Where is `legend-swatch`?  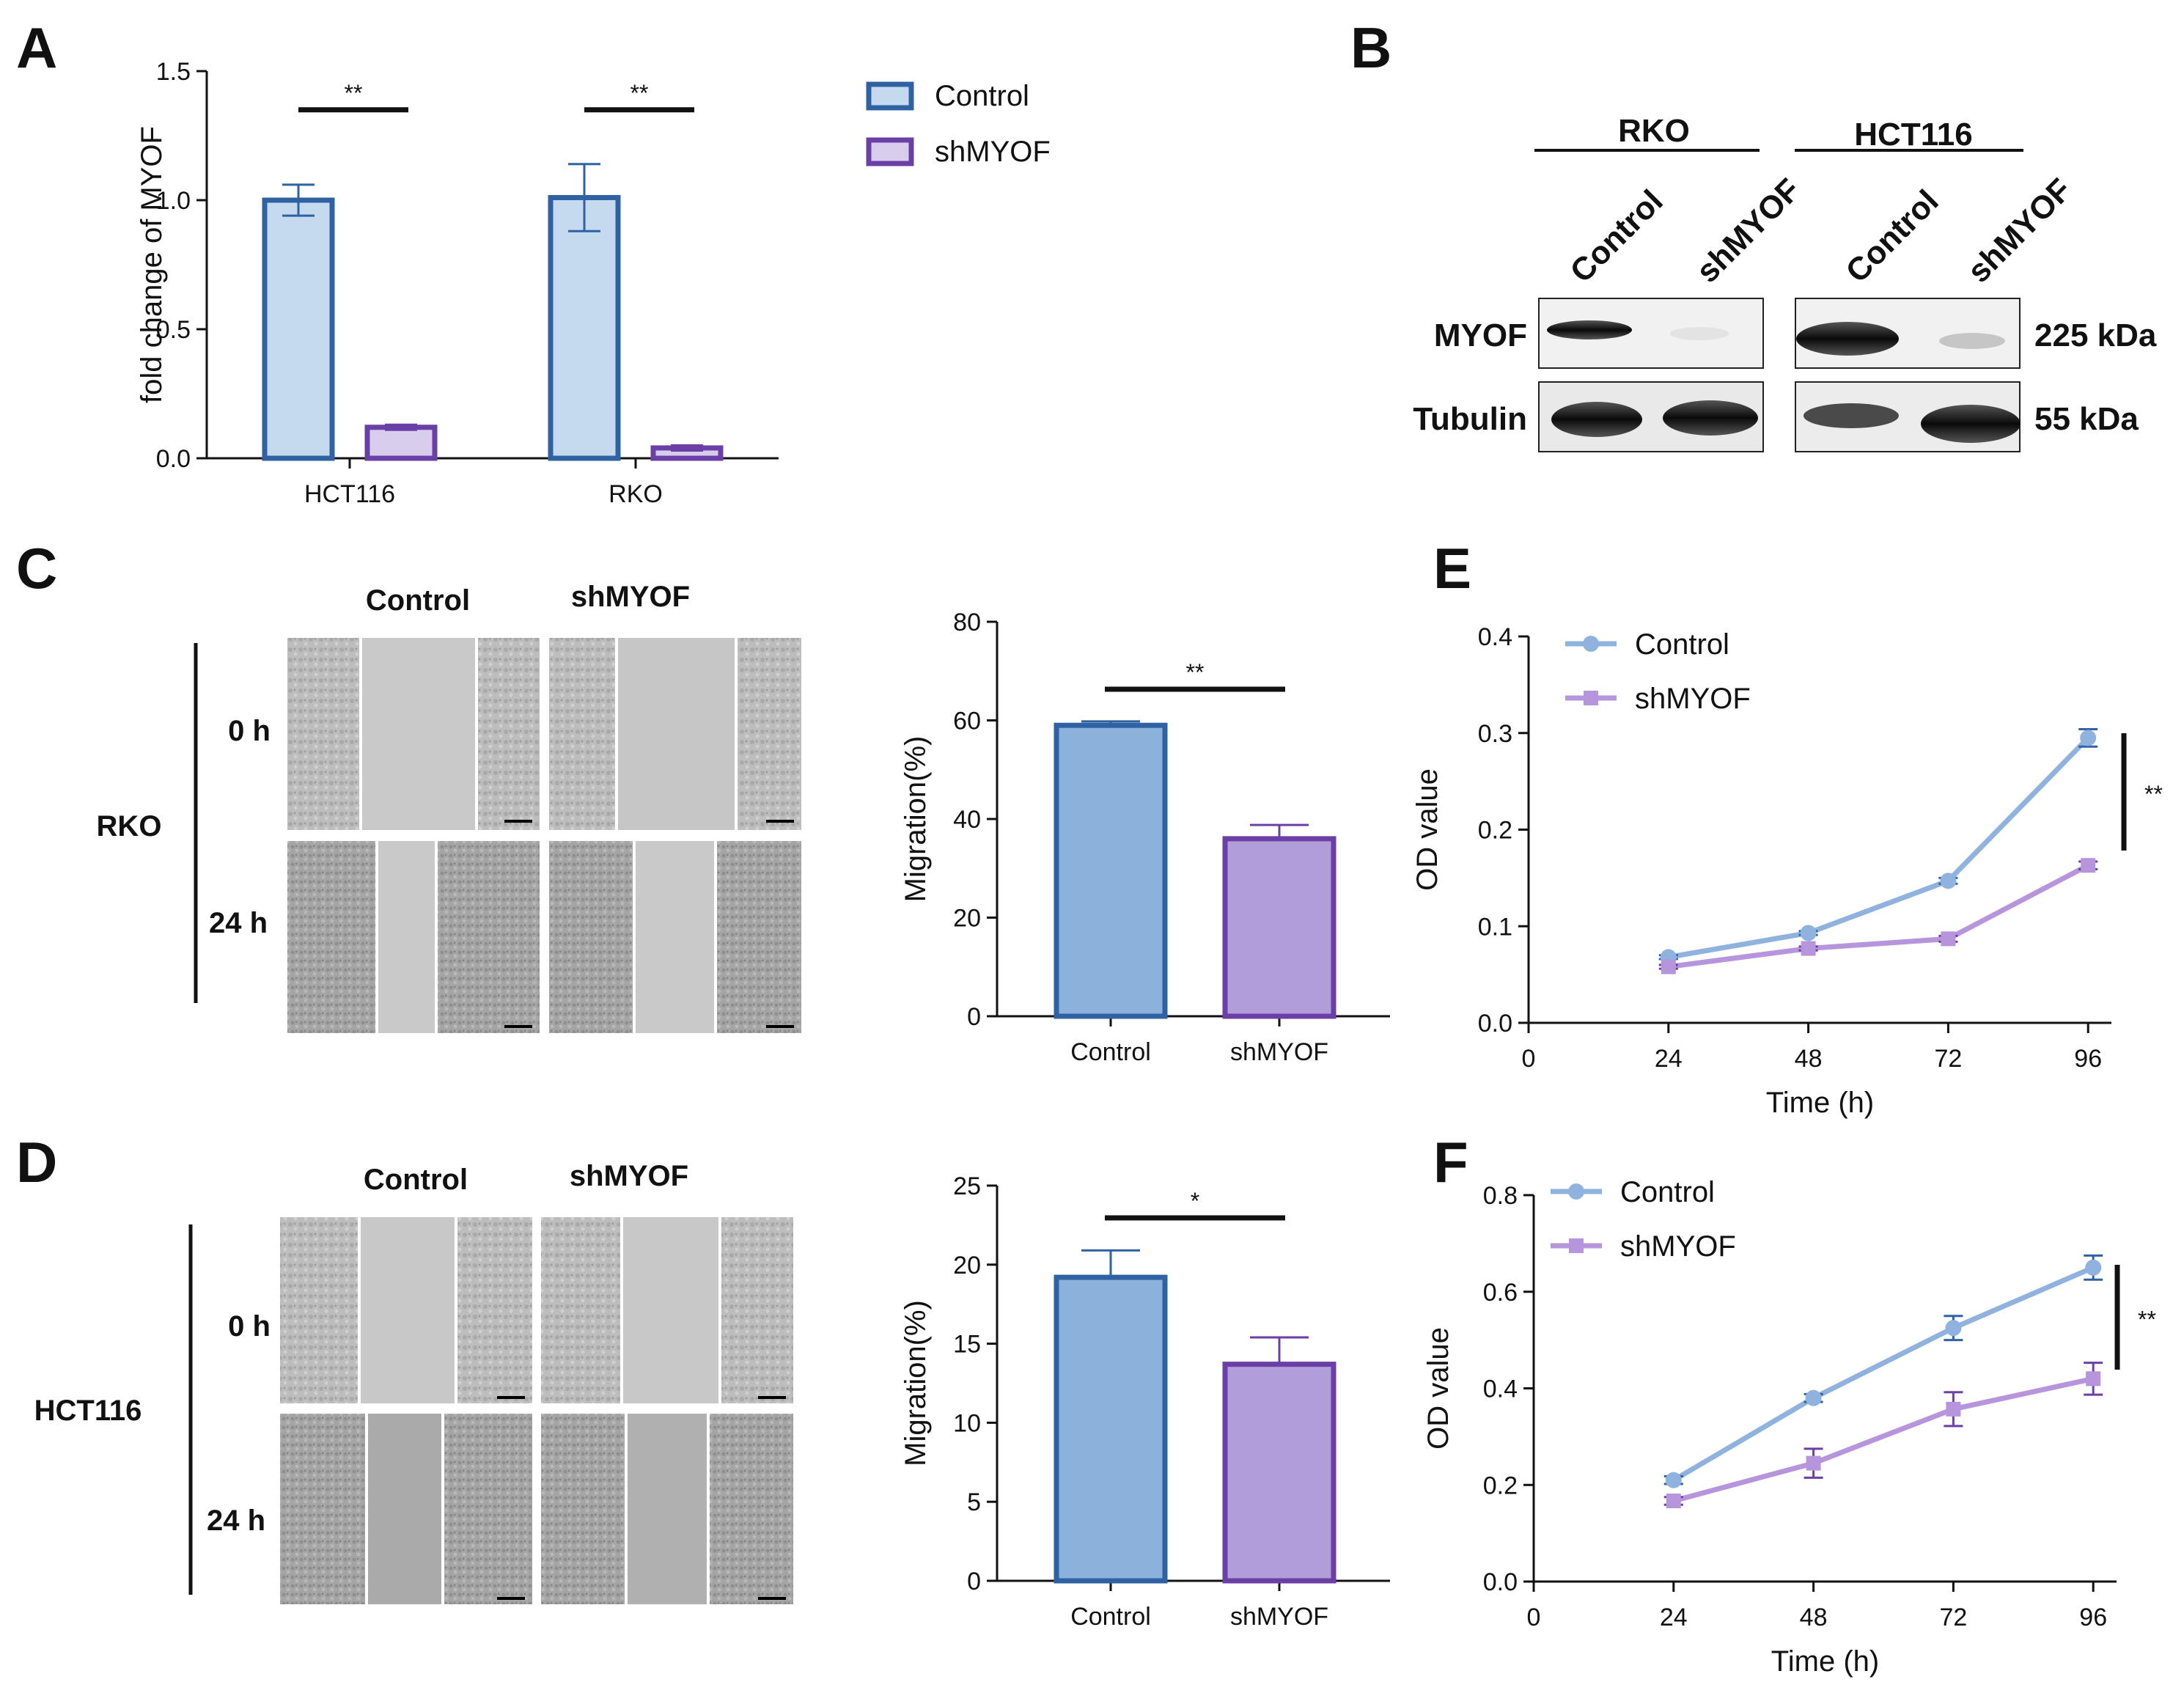 legend-swatch is located at coordinates (890, 151).